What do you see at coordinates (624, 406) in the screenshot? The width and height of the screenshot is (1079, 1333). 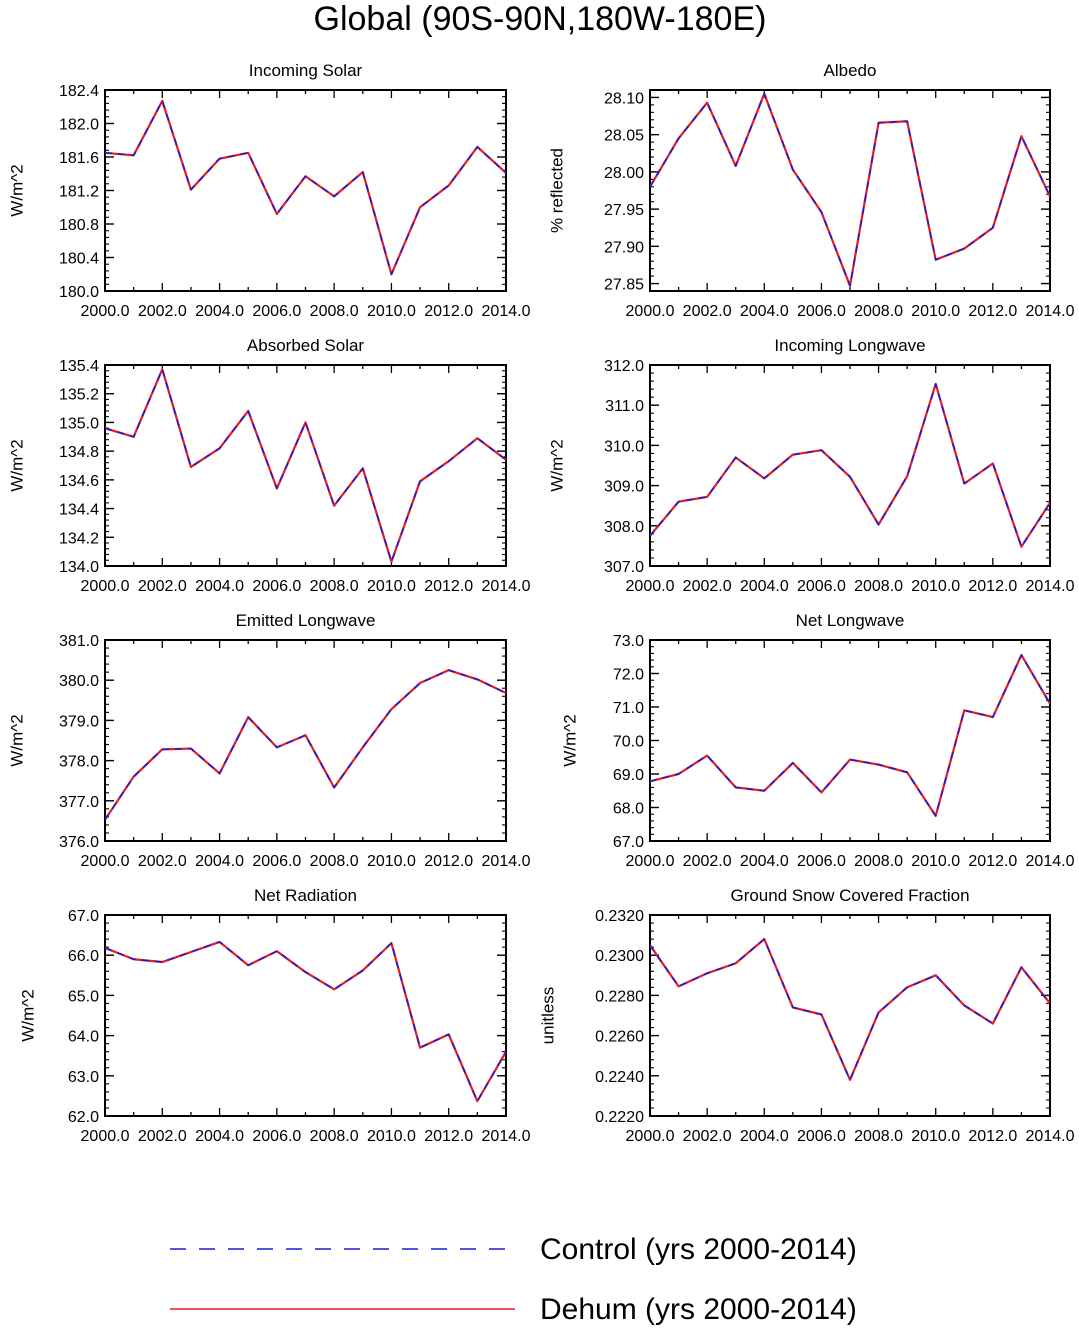 I see `y-tick-label: 311.0` at bounding box center [624, 406].